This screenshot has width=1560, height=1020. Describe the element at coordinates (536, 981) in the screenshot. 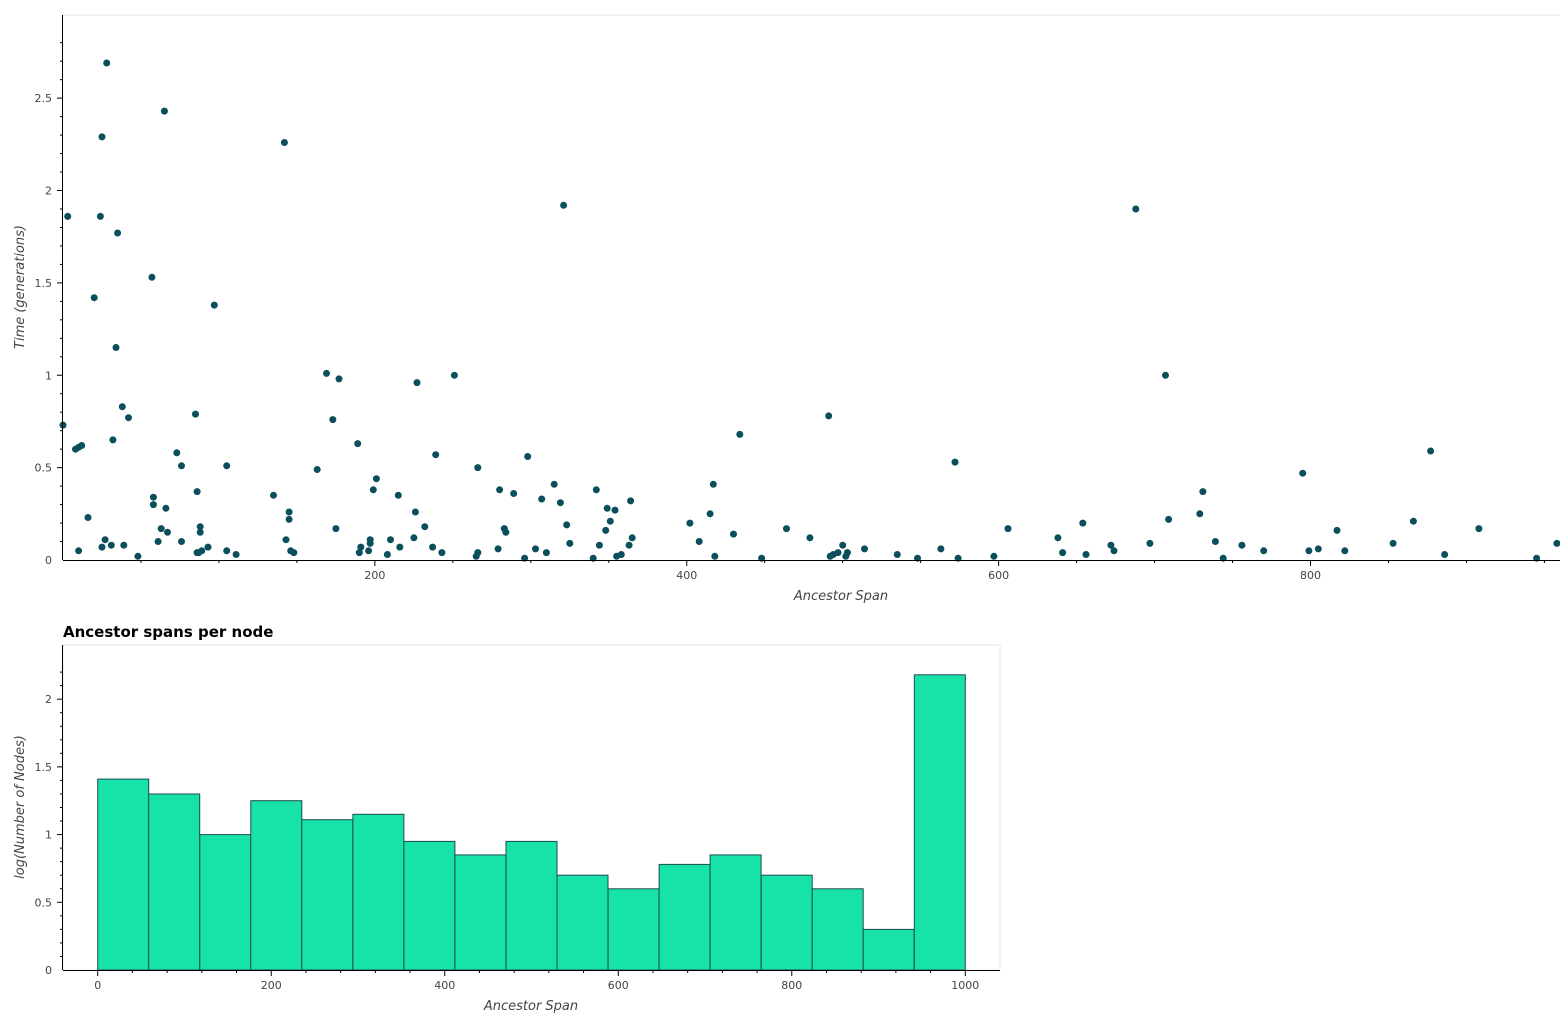

I see `histogram-x-ticks: 0 200 400 600 800 1000` at that location.